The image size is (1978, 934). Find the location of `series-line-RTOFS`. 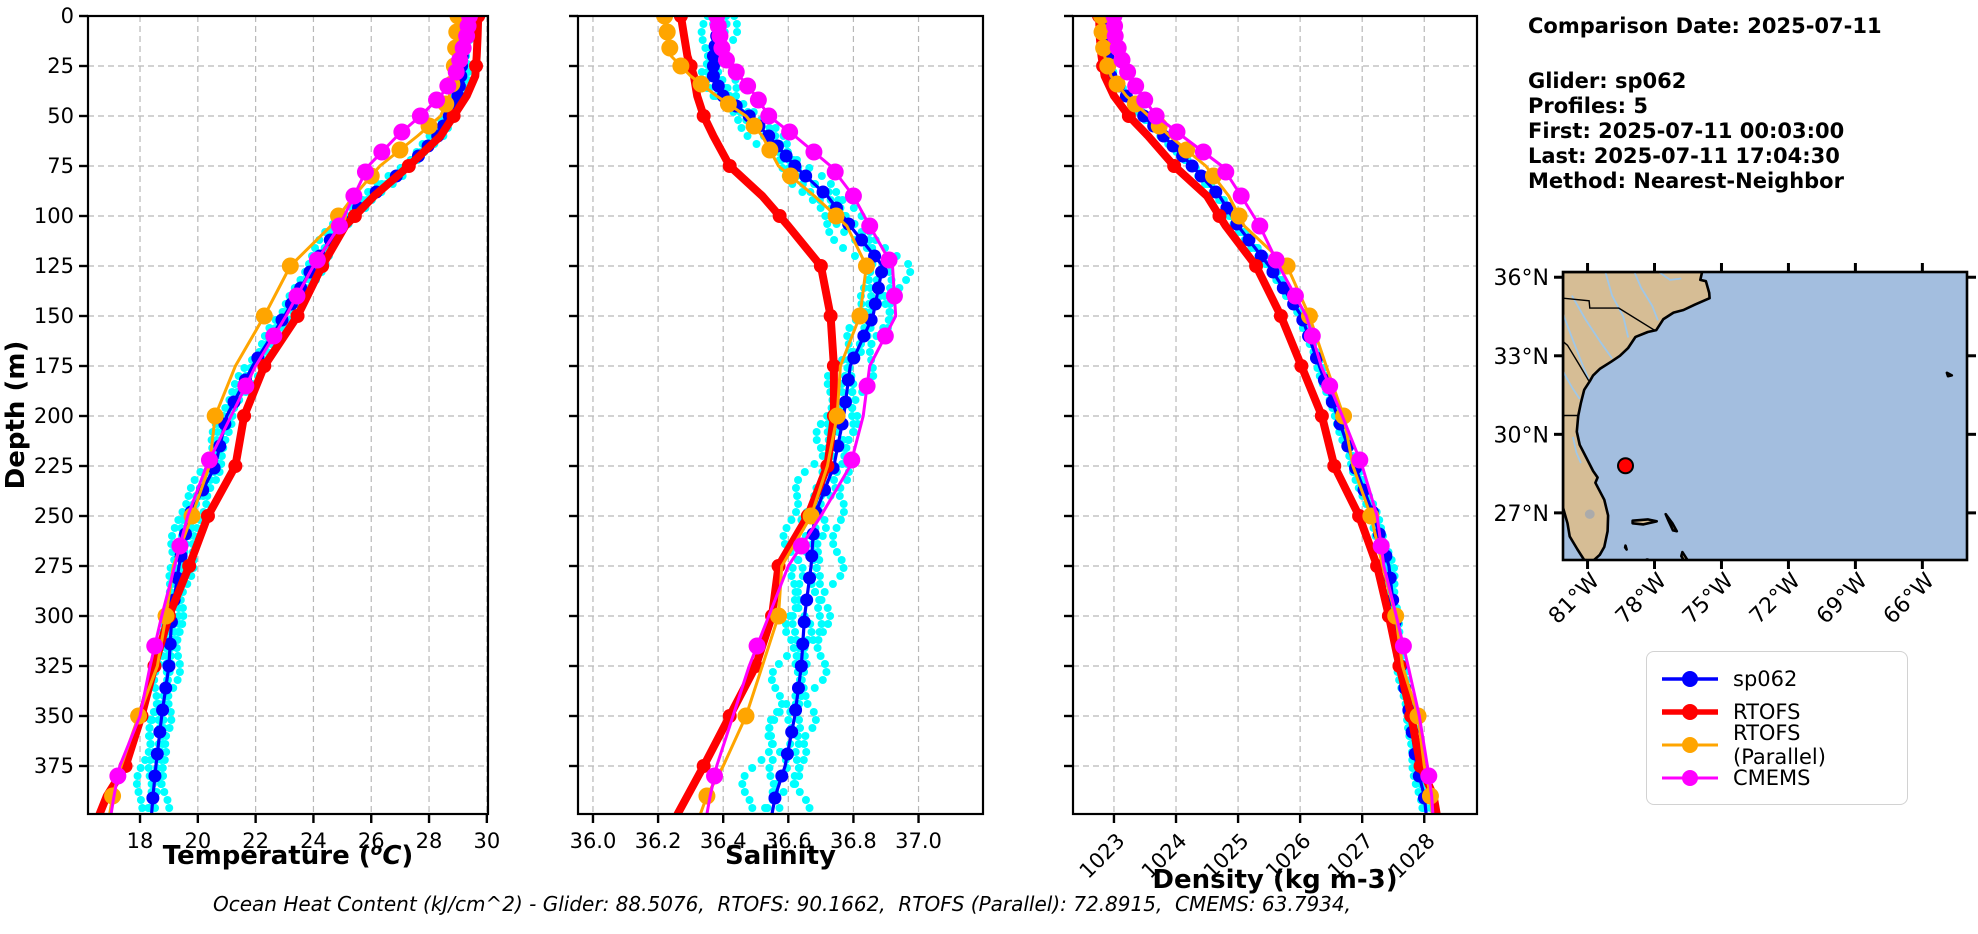

series-line-RTOFS is located at coordinates (1268, 415).